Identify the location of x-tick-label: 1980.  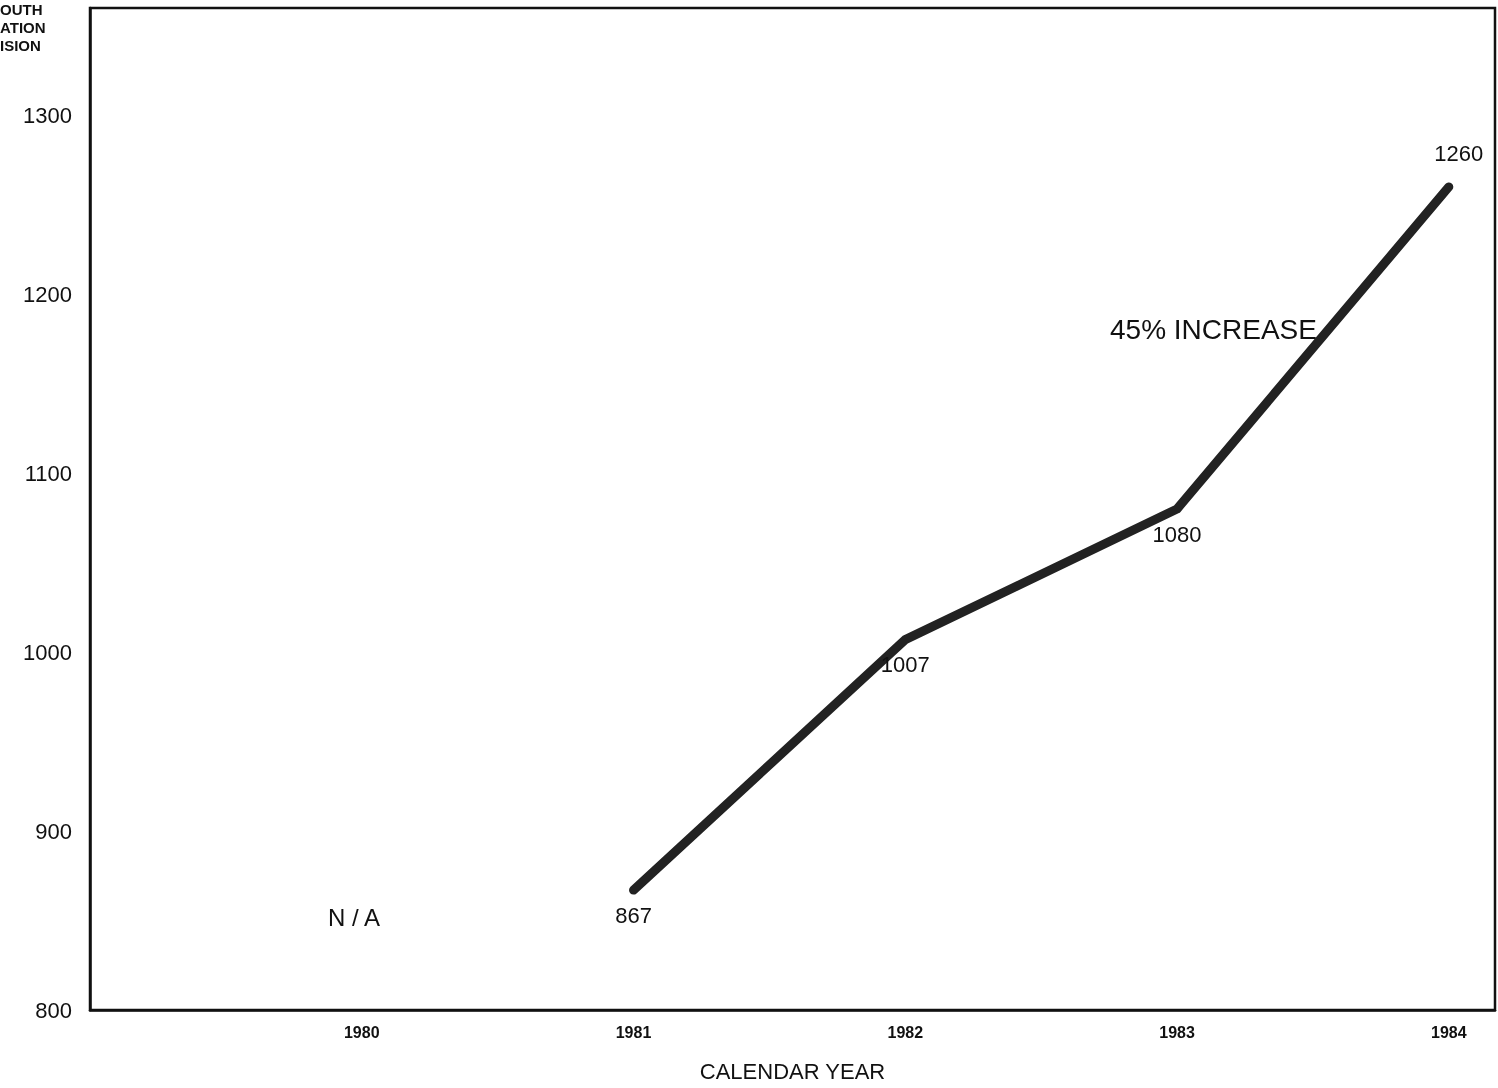
(361, 1032).